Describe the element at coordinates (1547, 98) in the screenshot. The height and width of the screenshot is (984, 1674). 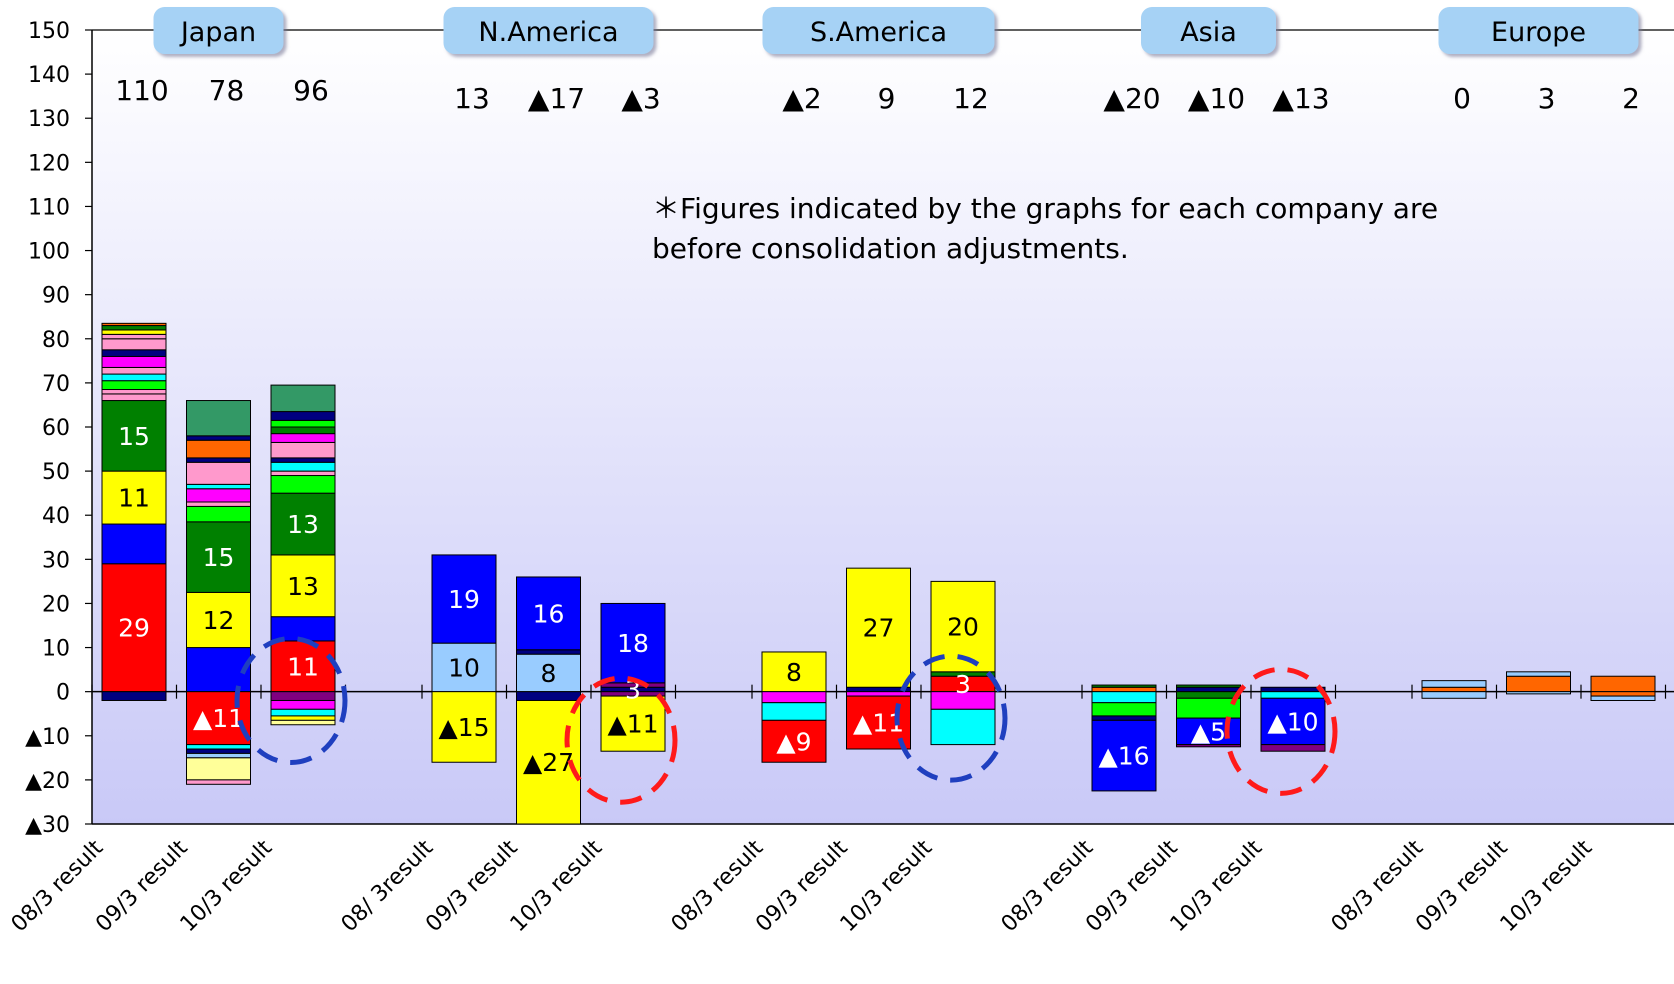
I see `region-total-label: 3` at that location.